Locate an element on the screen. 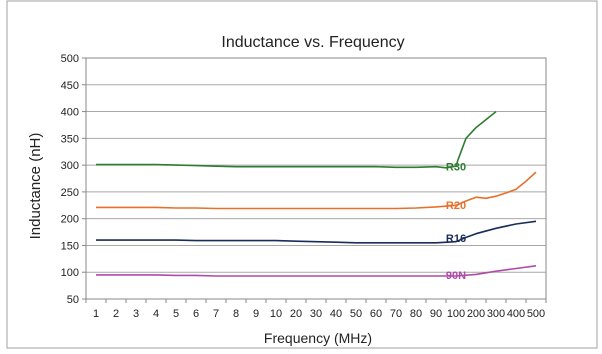 The height and width of the screenshot is (354, 602). chart-title: Inductance vs. Frequency is located at coordinates (312, 42).